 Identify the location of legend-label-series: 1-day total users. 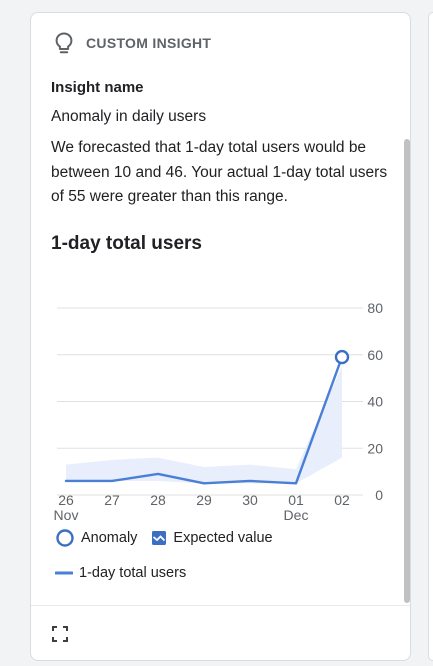
(133, 573).